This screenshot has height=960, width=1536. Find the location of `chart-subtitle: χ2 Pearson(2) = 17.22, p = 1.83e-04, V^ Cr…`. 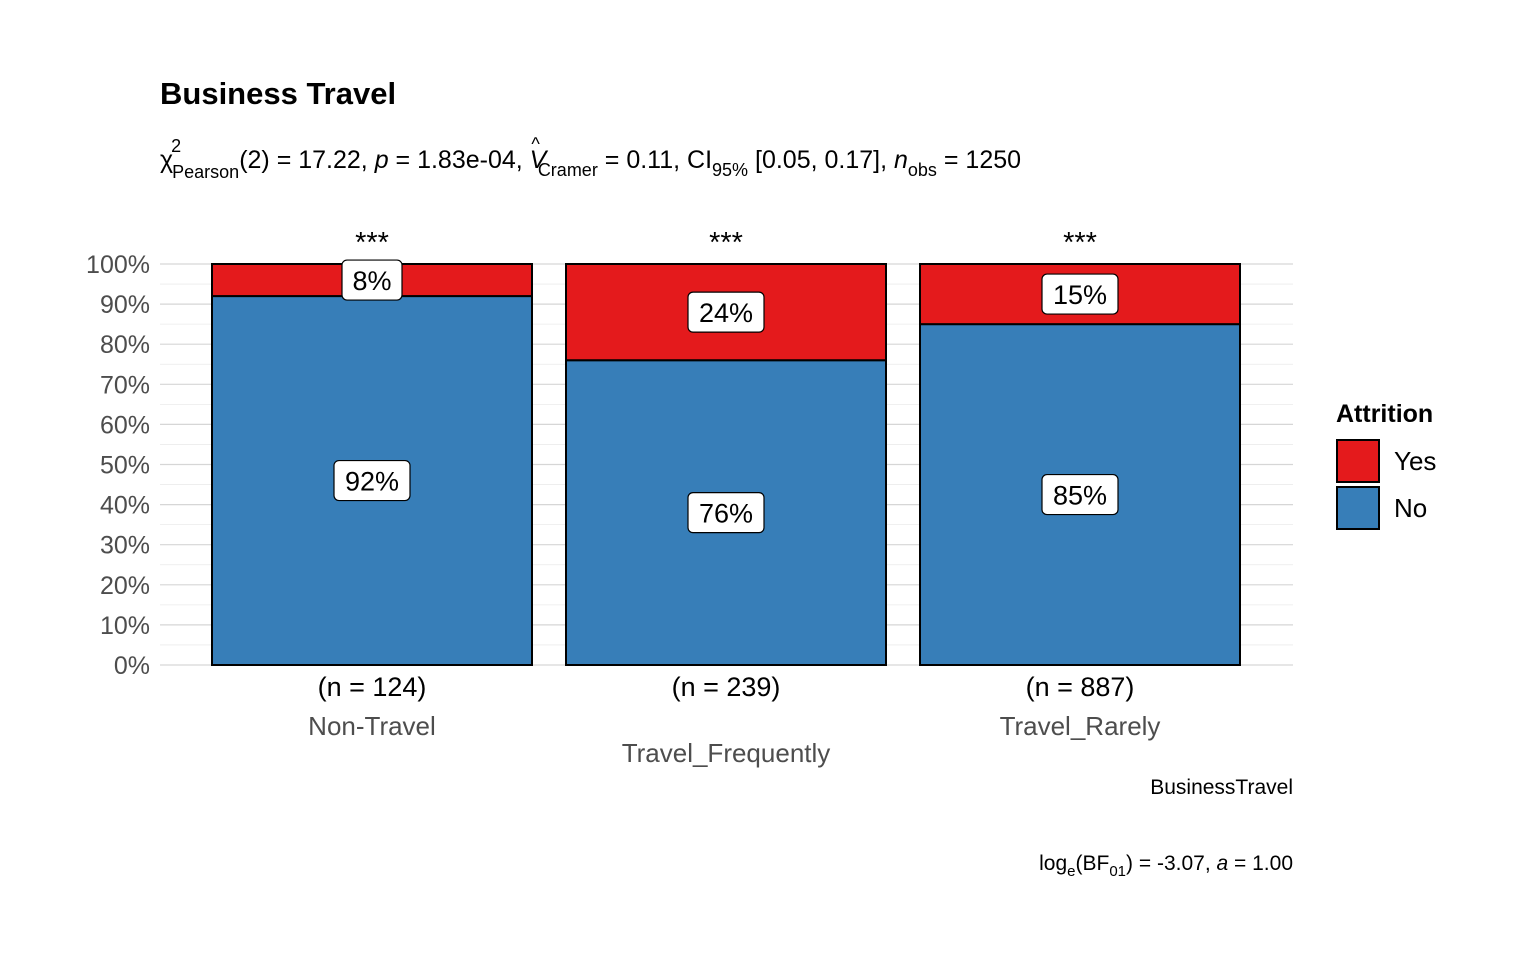

chart-subtitle: χ2 Pearson(2) = 17.22, p = 1.83e-04, V^ Cr… is located at coordinates (590, 158).